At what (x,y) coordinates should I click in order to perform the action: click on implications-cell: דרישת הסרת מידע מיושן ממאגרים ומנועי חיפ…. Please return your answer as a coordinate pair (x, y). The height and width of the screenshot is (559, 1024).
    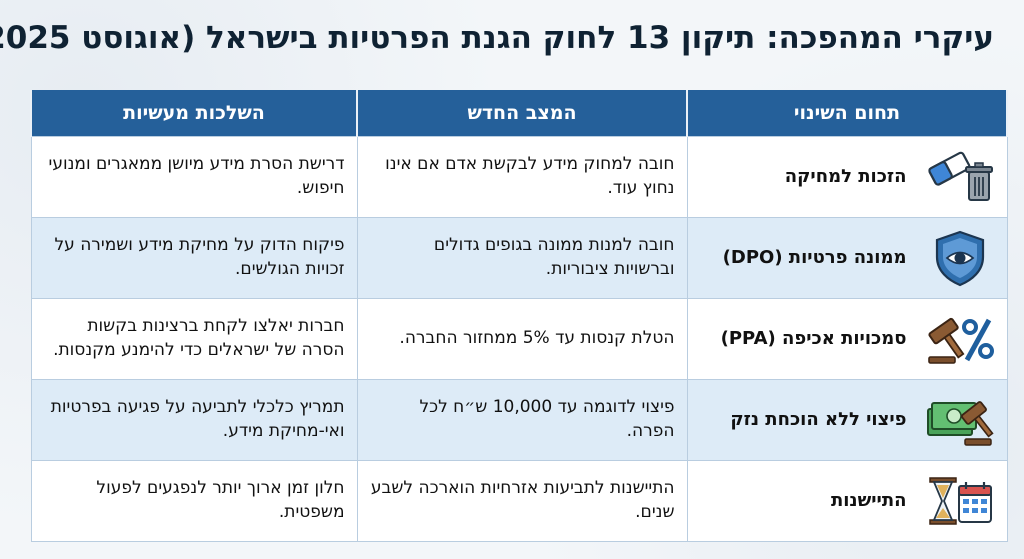
    Looking at the image, I should click on (194, 177).